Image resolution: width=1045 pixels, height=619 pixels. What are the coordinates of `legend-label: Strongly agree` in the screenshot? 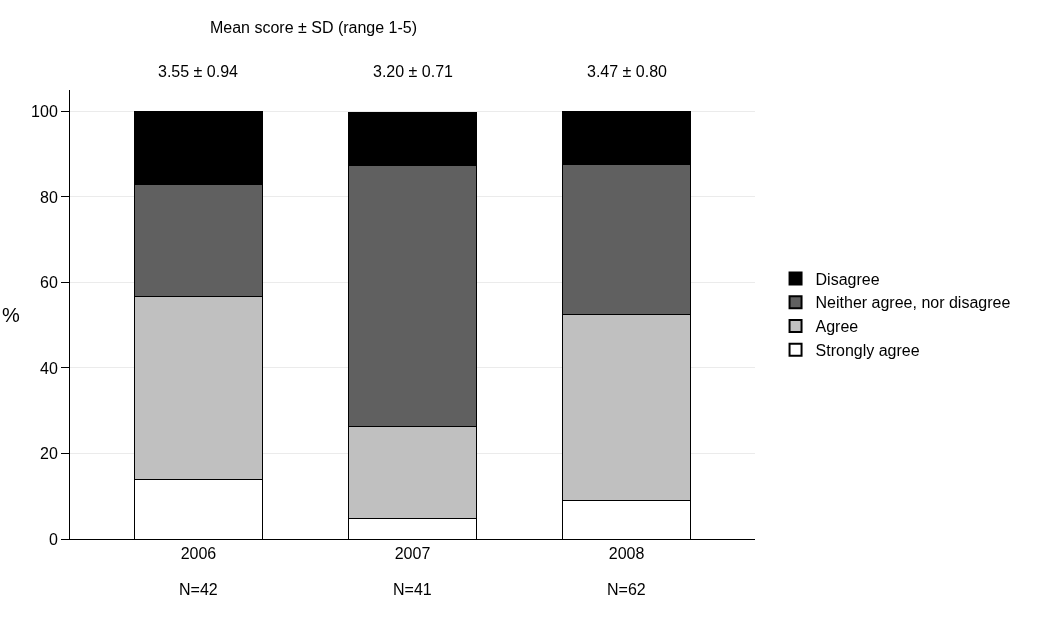 It's located at (867, 351).